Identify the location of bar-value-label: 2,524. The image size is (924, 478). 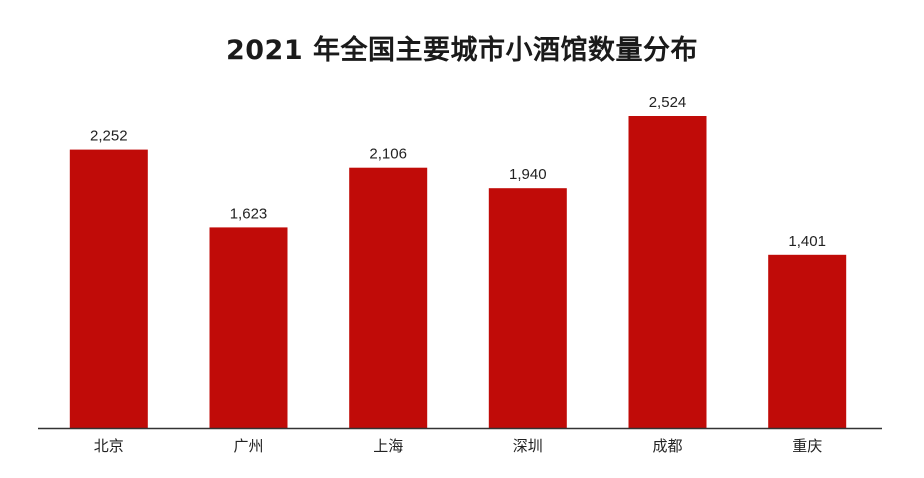
(668, 102).